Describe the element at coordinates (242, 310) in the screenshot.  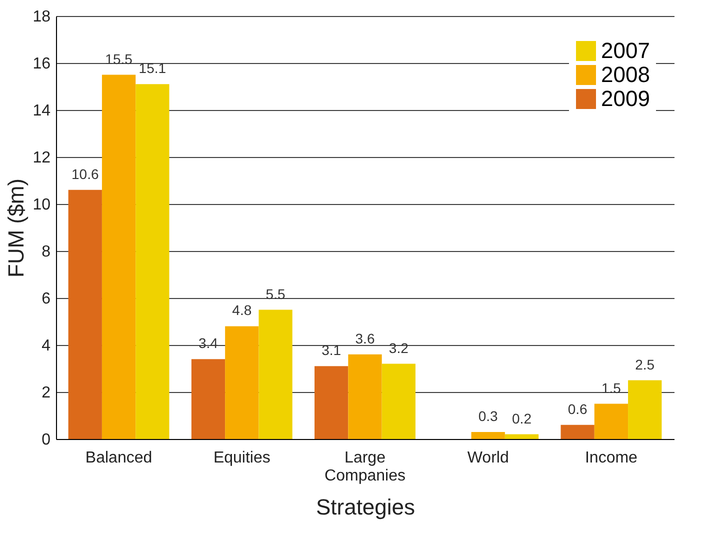
I see `data-label: 4.8` at that location.